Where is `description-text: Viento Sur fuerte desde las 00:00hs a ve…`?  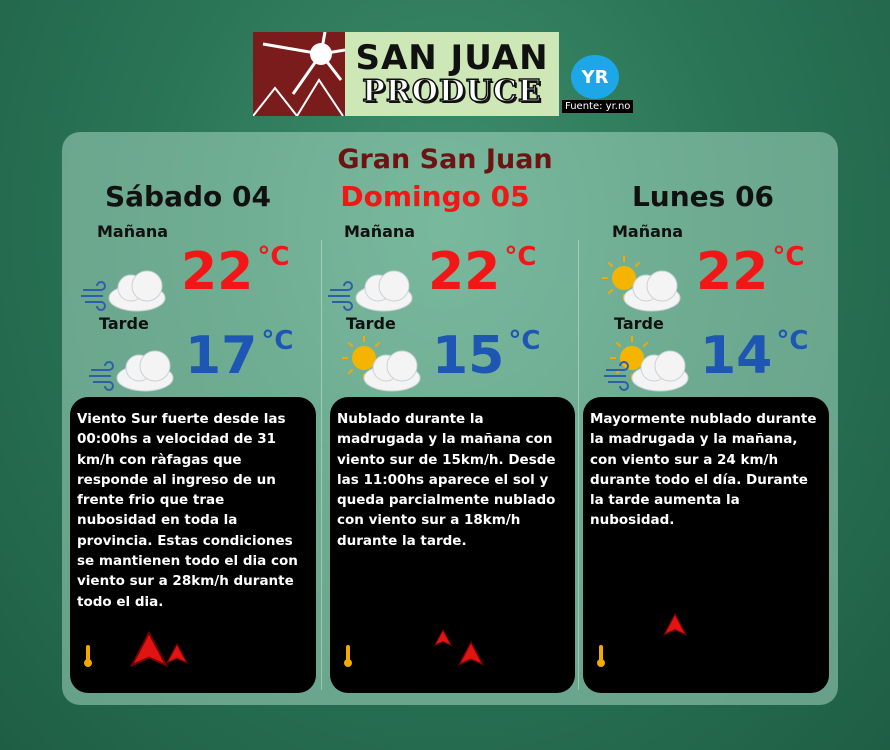 description-text: Viento Sur fuerte desde las 00:00hs a ve… is located at coordinates (187, 510).